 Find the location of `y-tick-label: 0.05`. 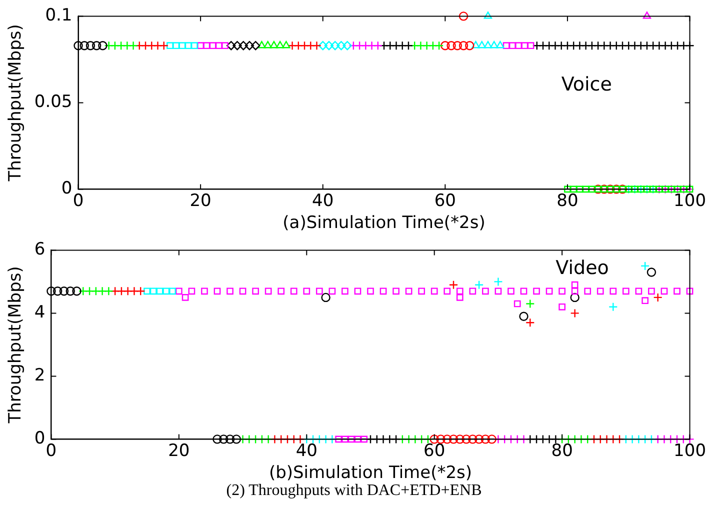

y-tick-label: 0.05 is located at coordinates (53, 102).